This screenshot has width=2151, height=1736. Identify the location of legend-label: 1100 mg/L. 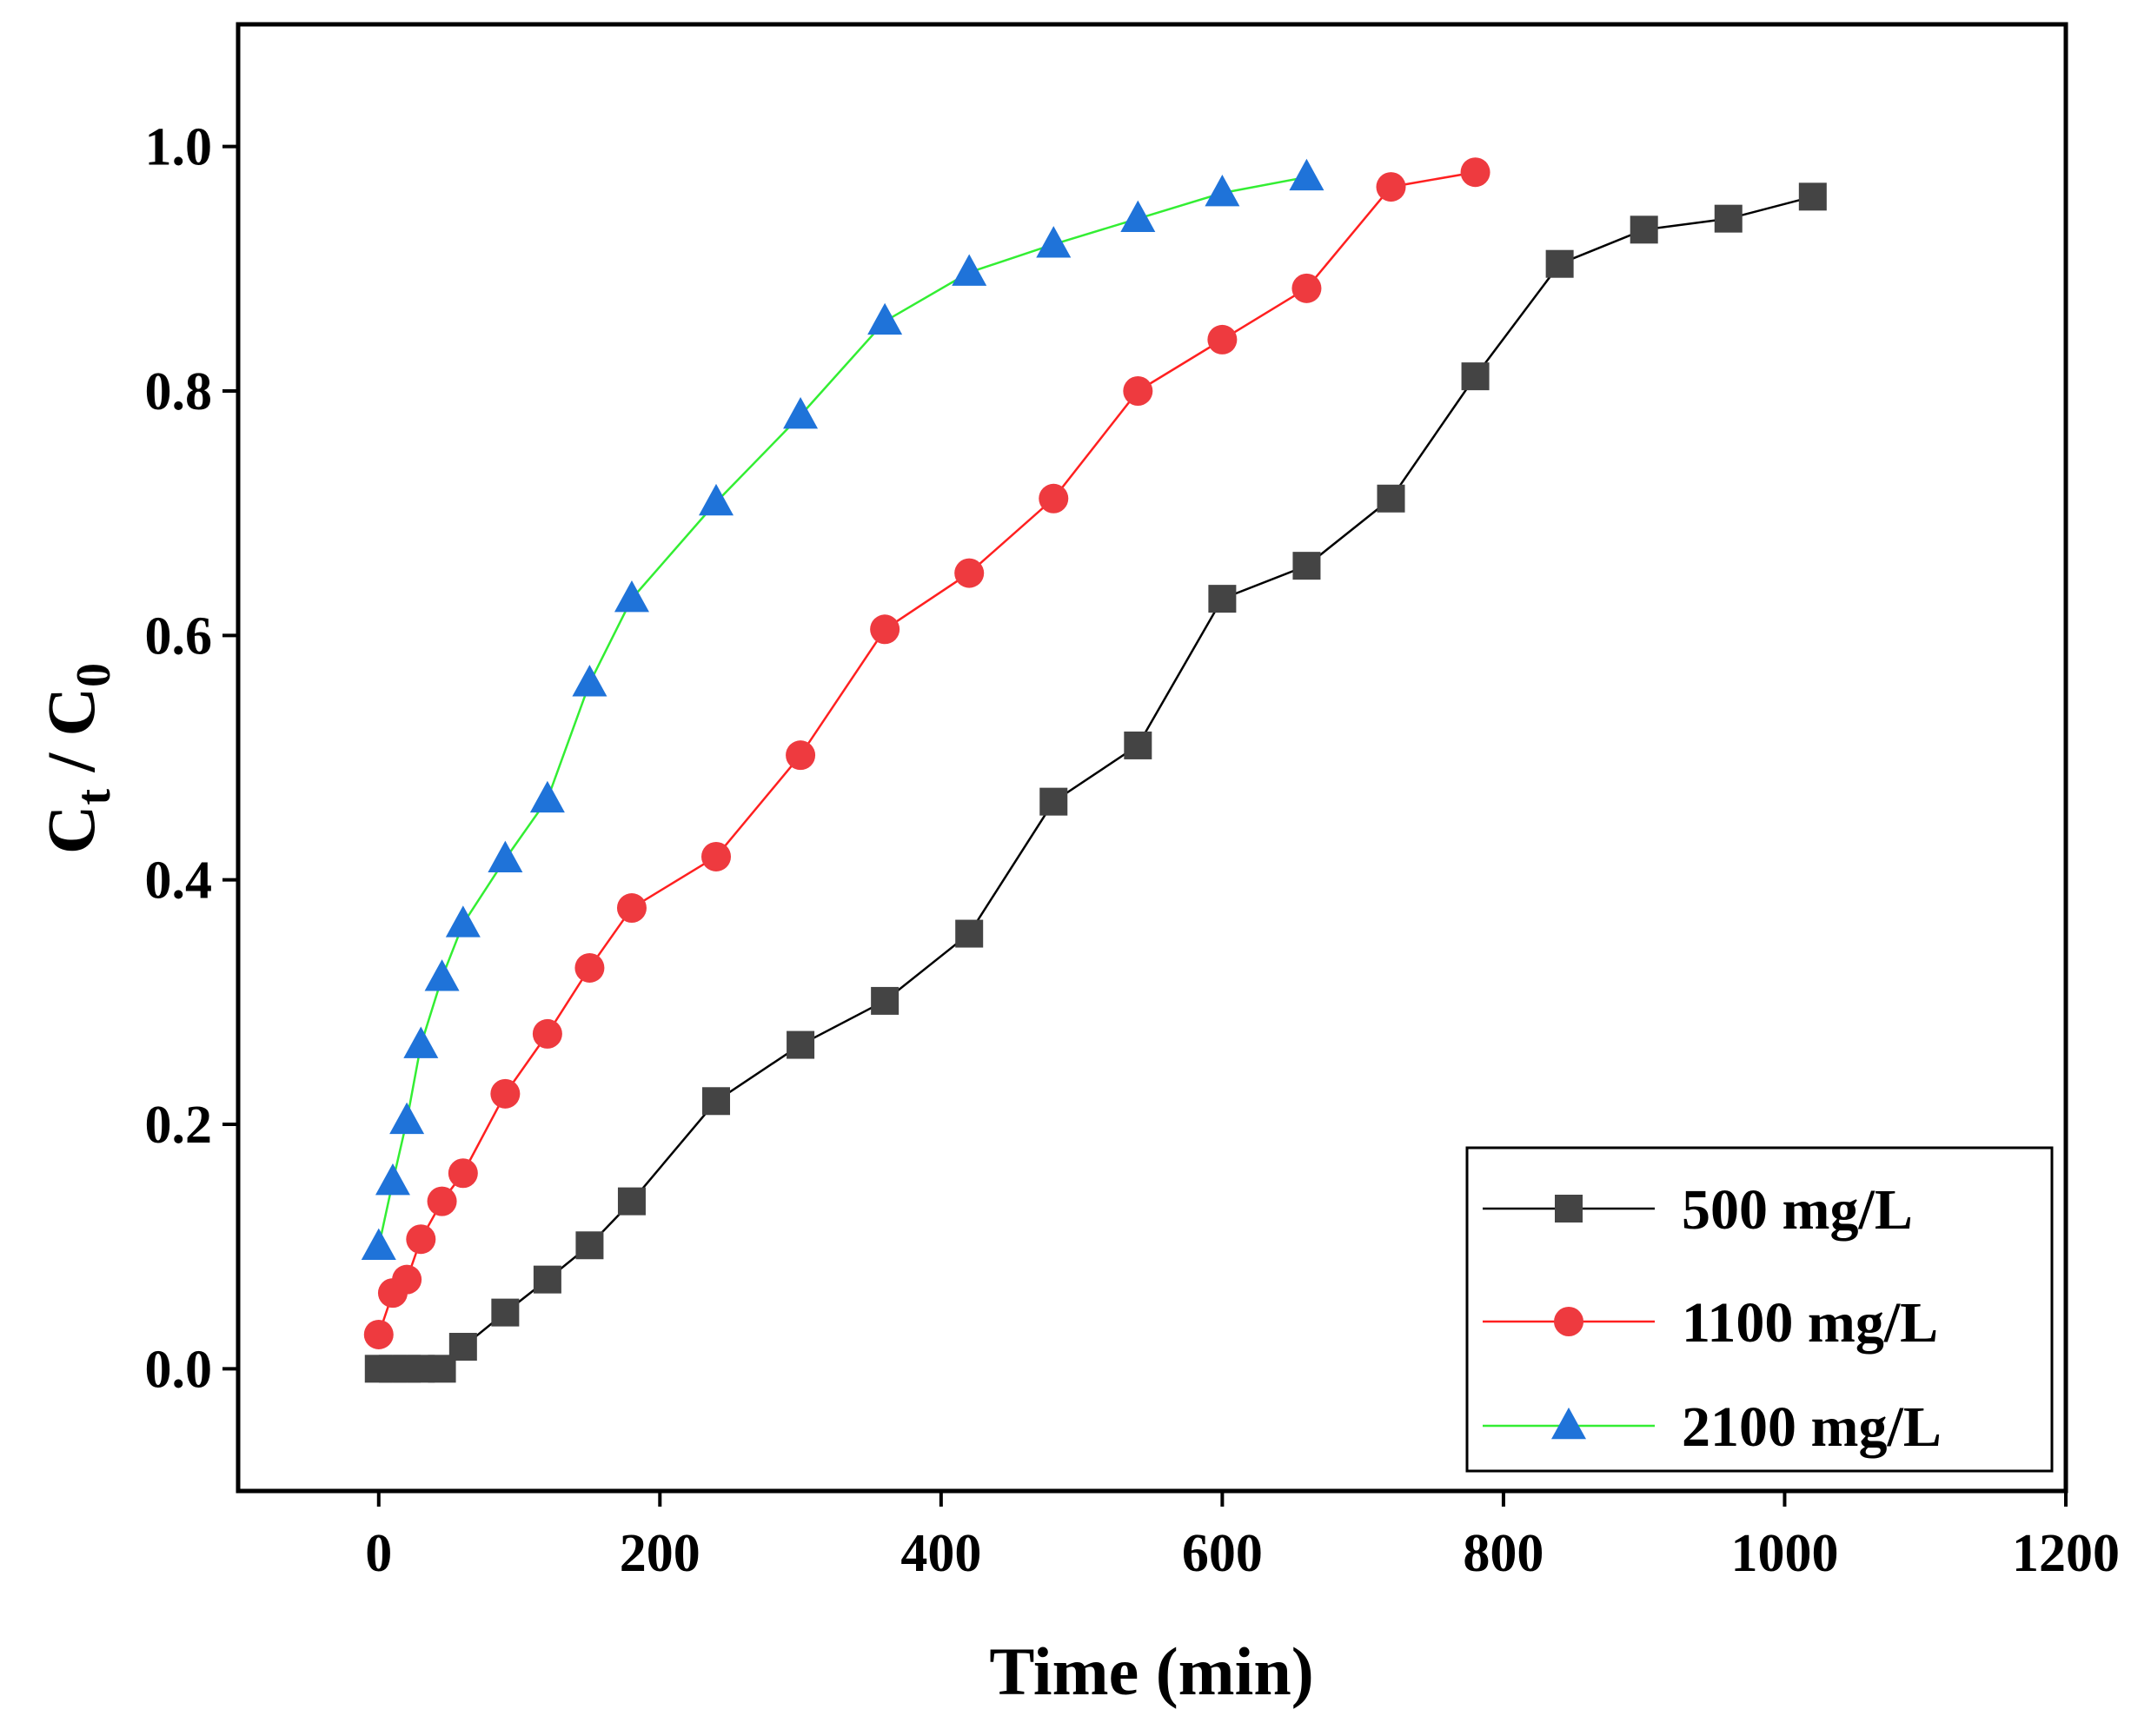
(1810, 1323).